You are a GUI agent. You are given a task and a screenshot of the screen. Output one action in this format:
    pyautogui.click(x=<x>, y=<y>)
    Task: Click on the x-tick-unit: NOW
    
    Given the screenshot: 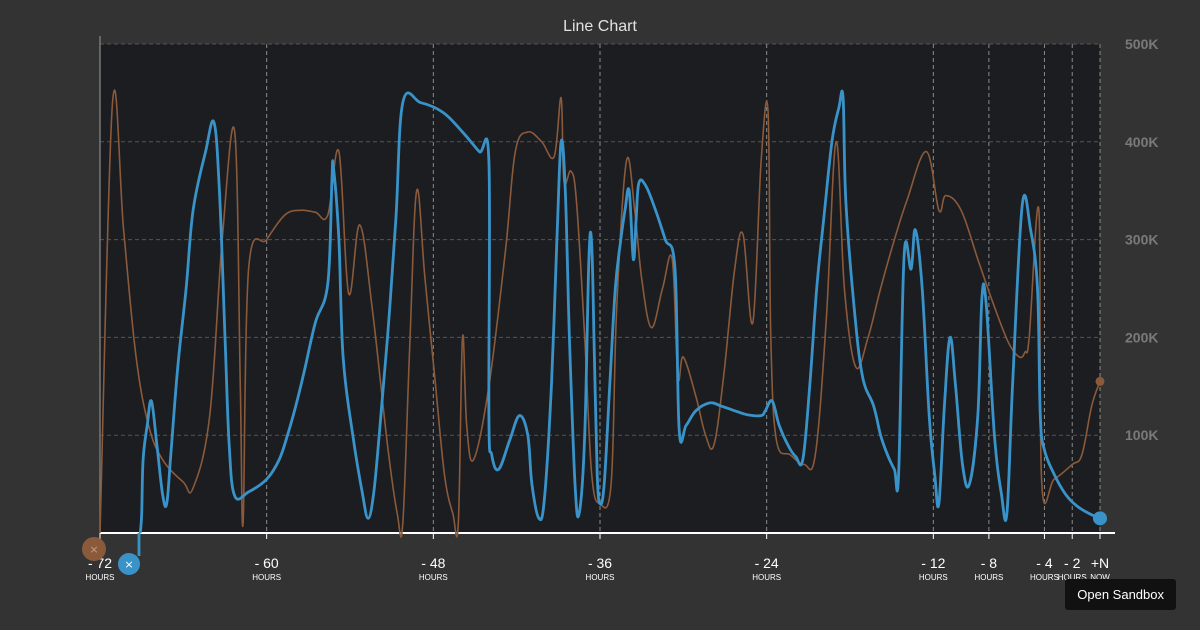 What is the action you would take?
    pyautogui.click(x=1100, y=577)
    